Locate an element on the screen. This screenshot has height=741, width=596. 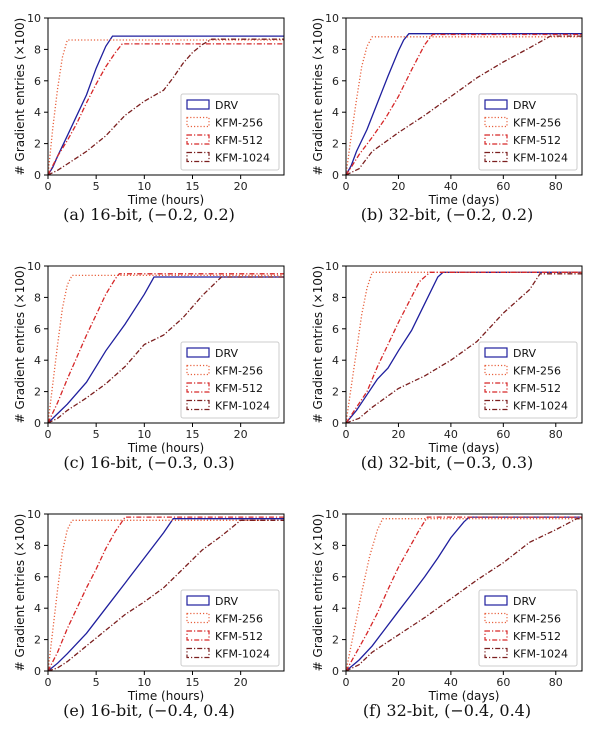
chart-caption: (d) 32-bit, (−0.3, 0.3) is located at coordinates (447, 462).